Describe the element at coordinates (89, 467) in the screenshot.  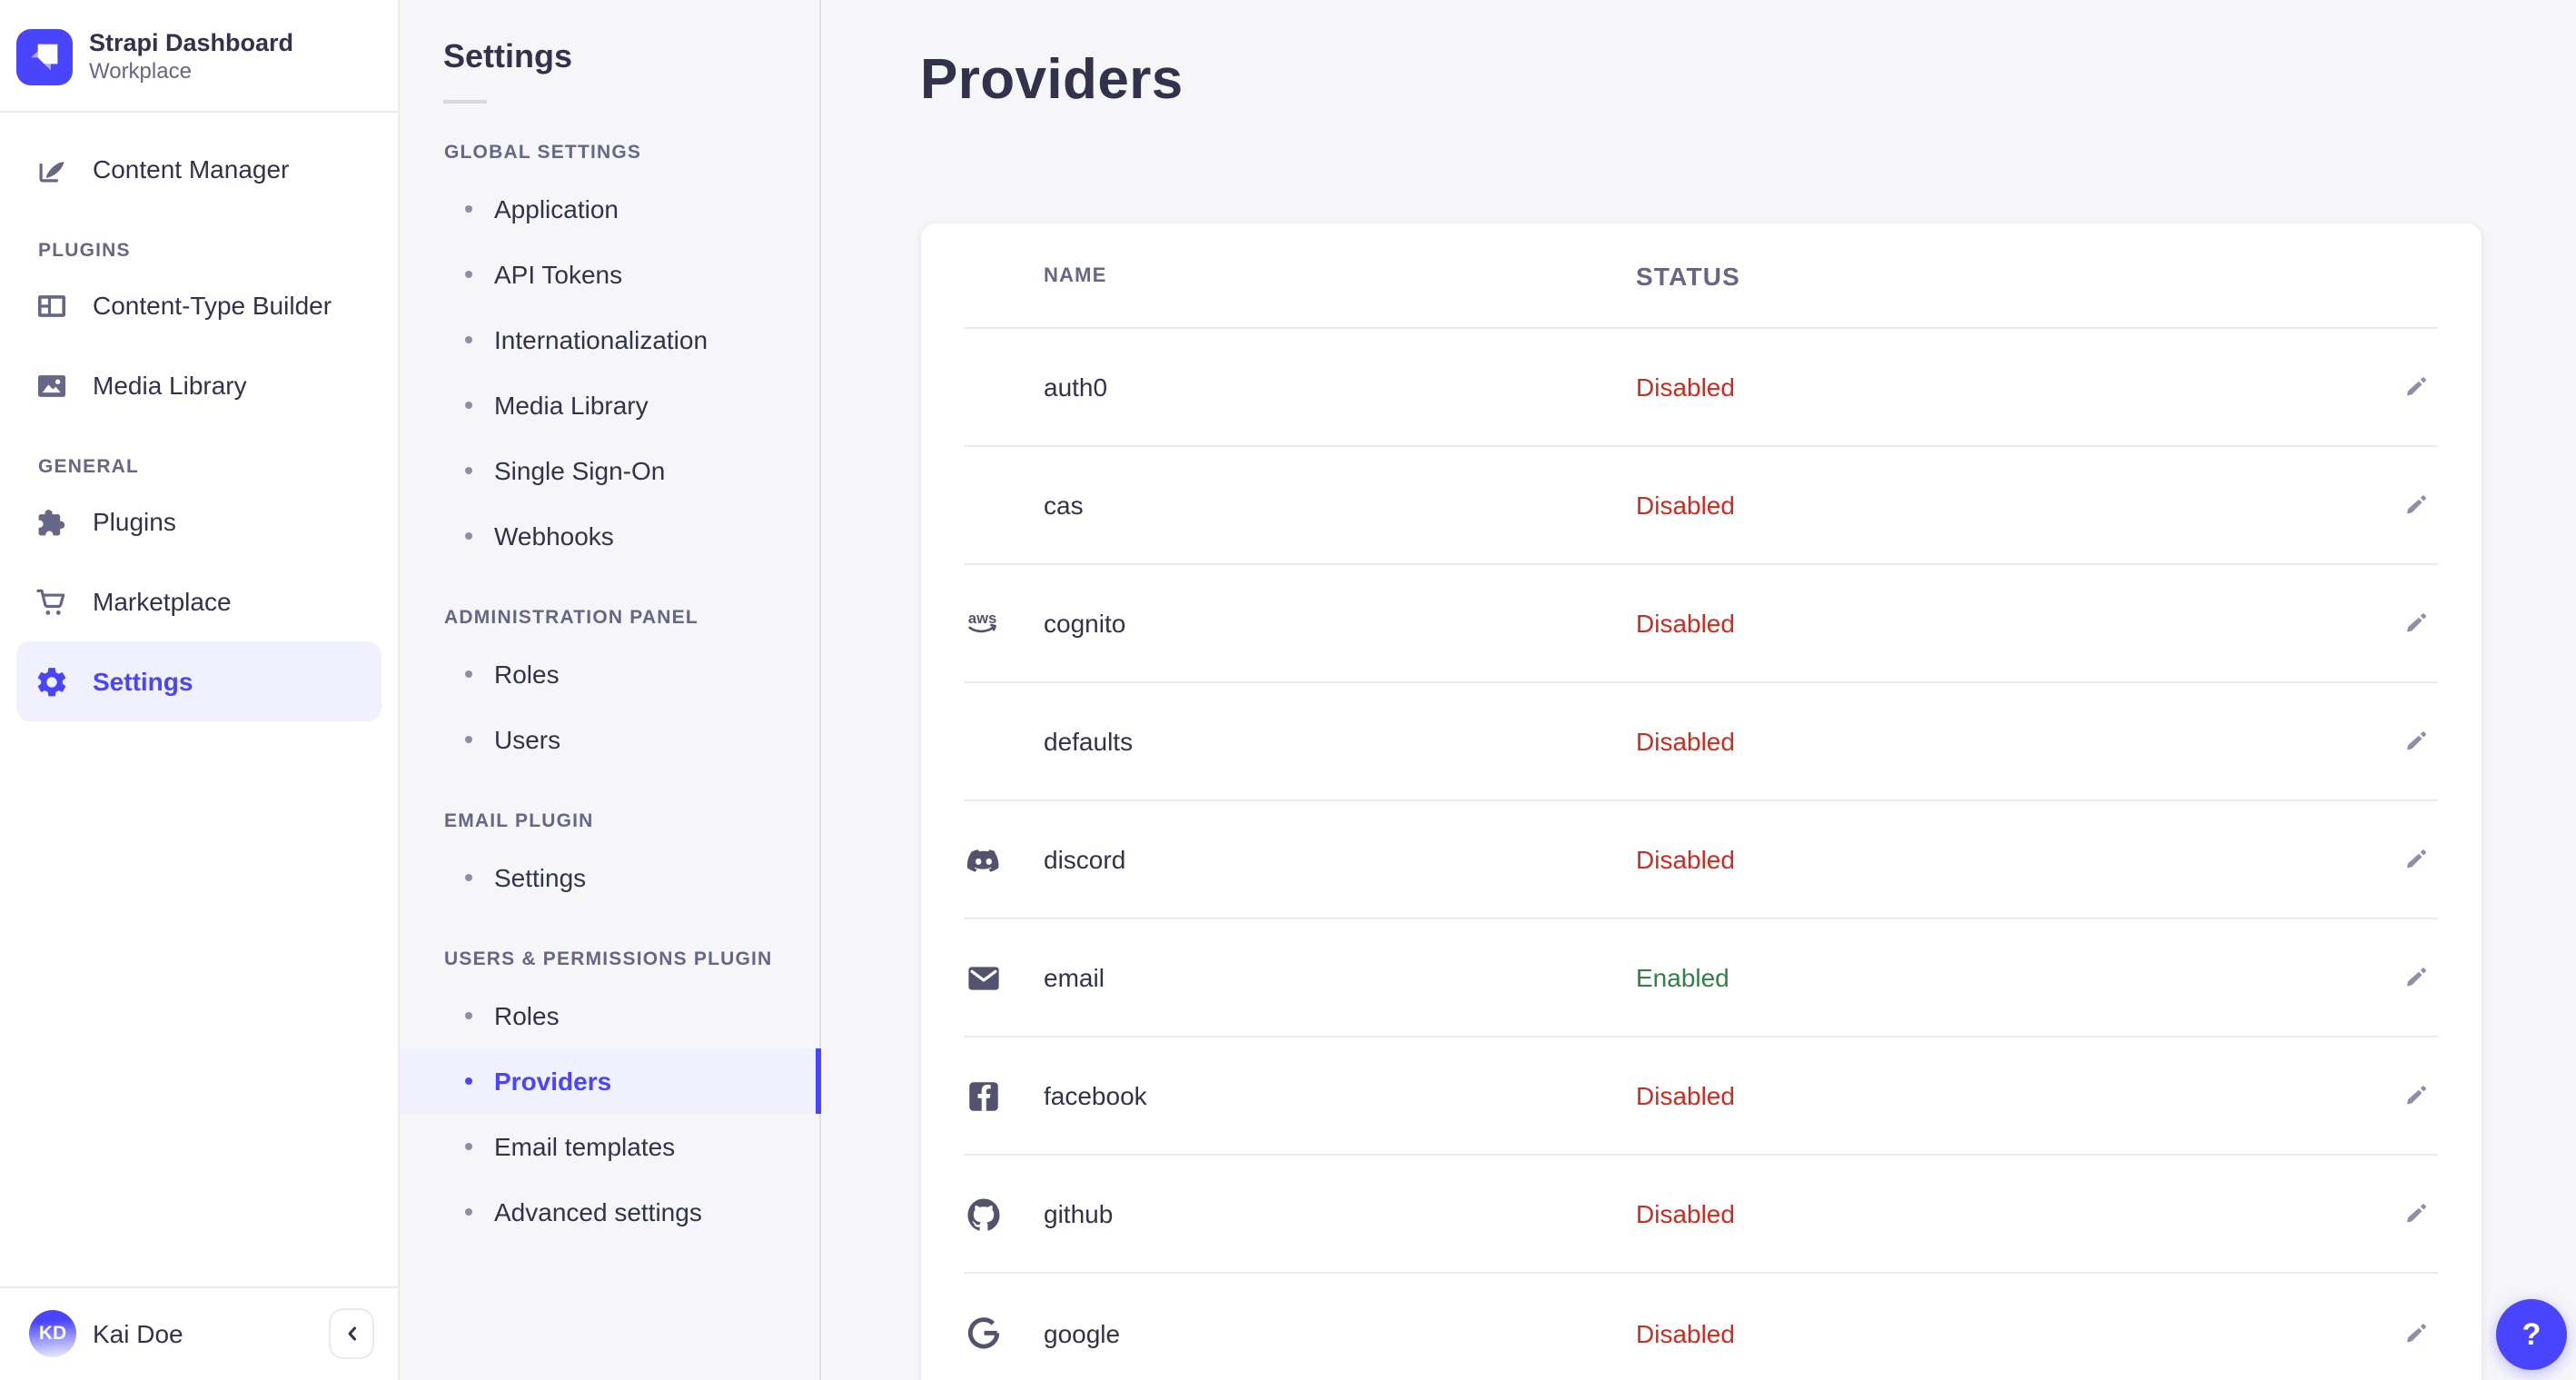
I see `sidebar-section-general: GENERAL` at that location.